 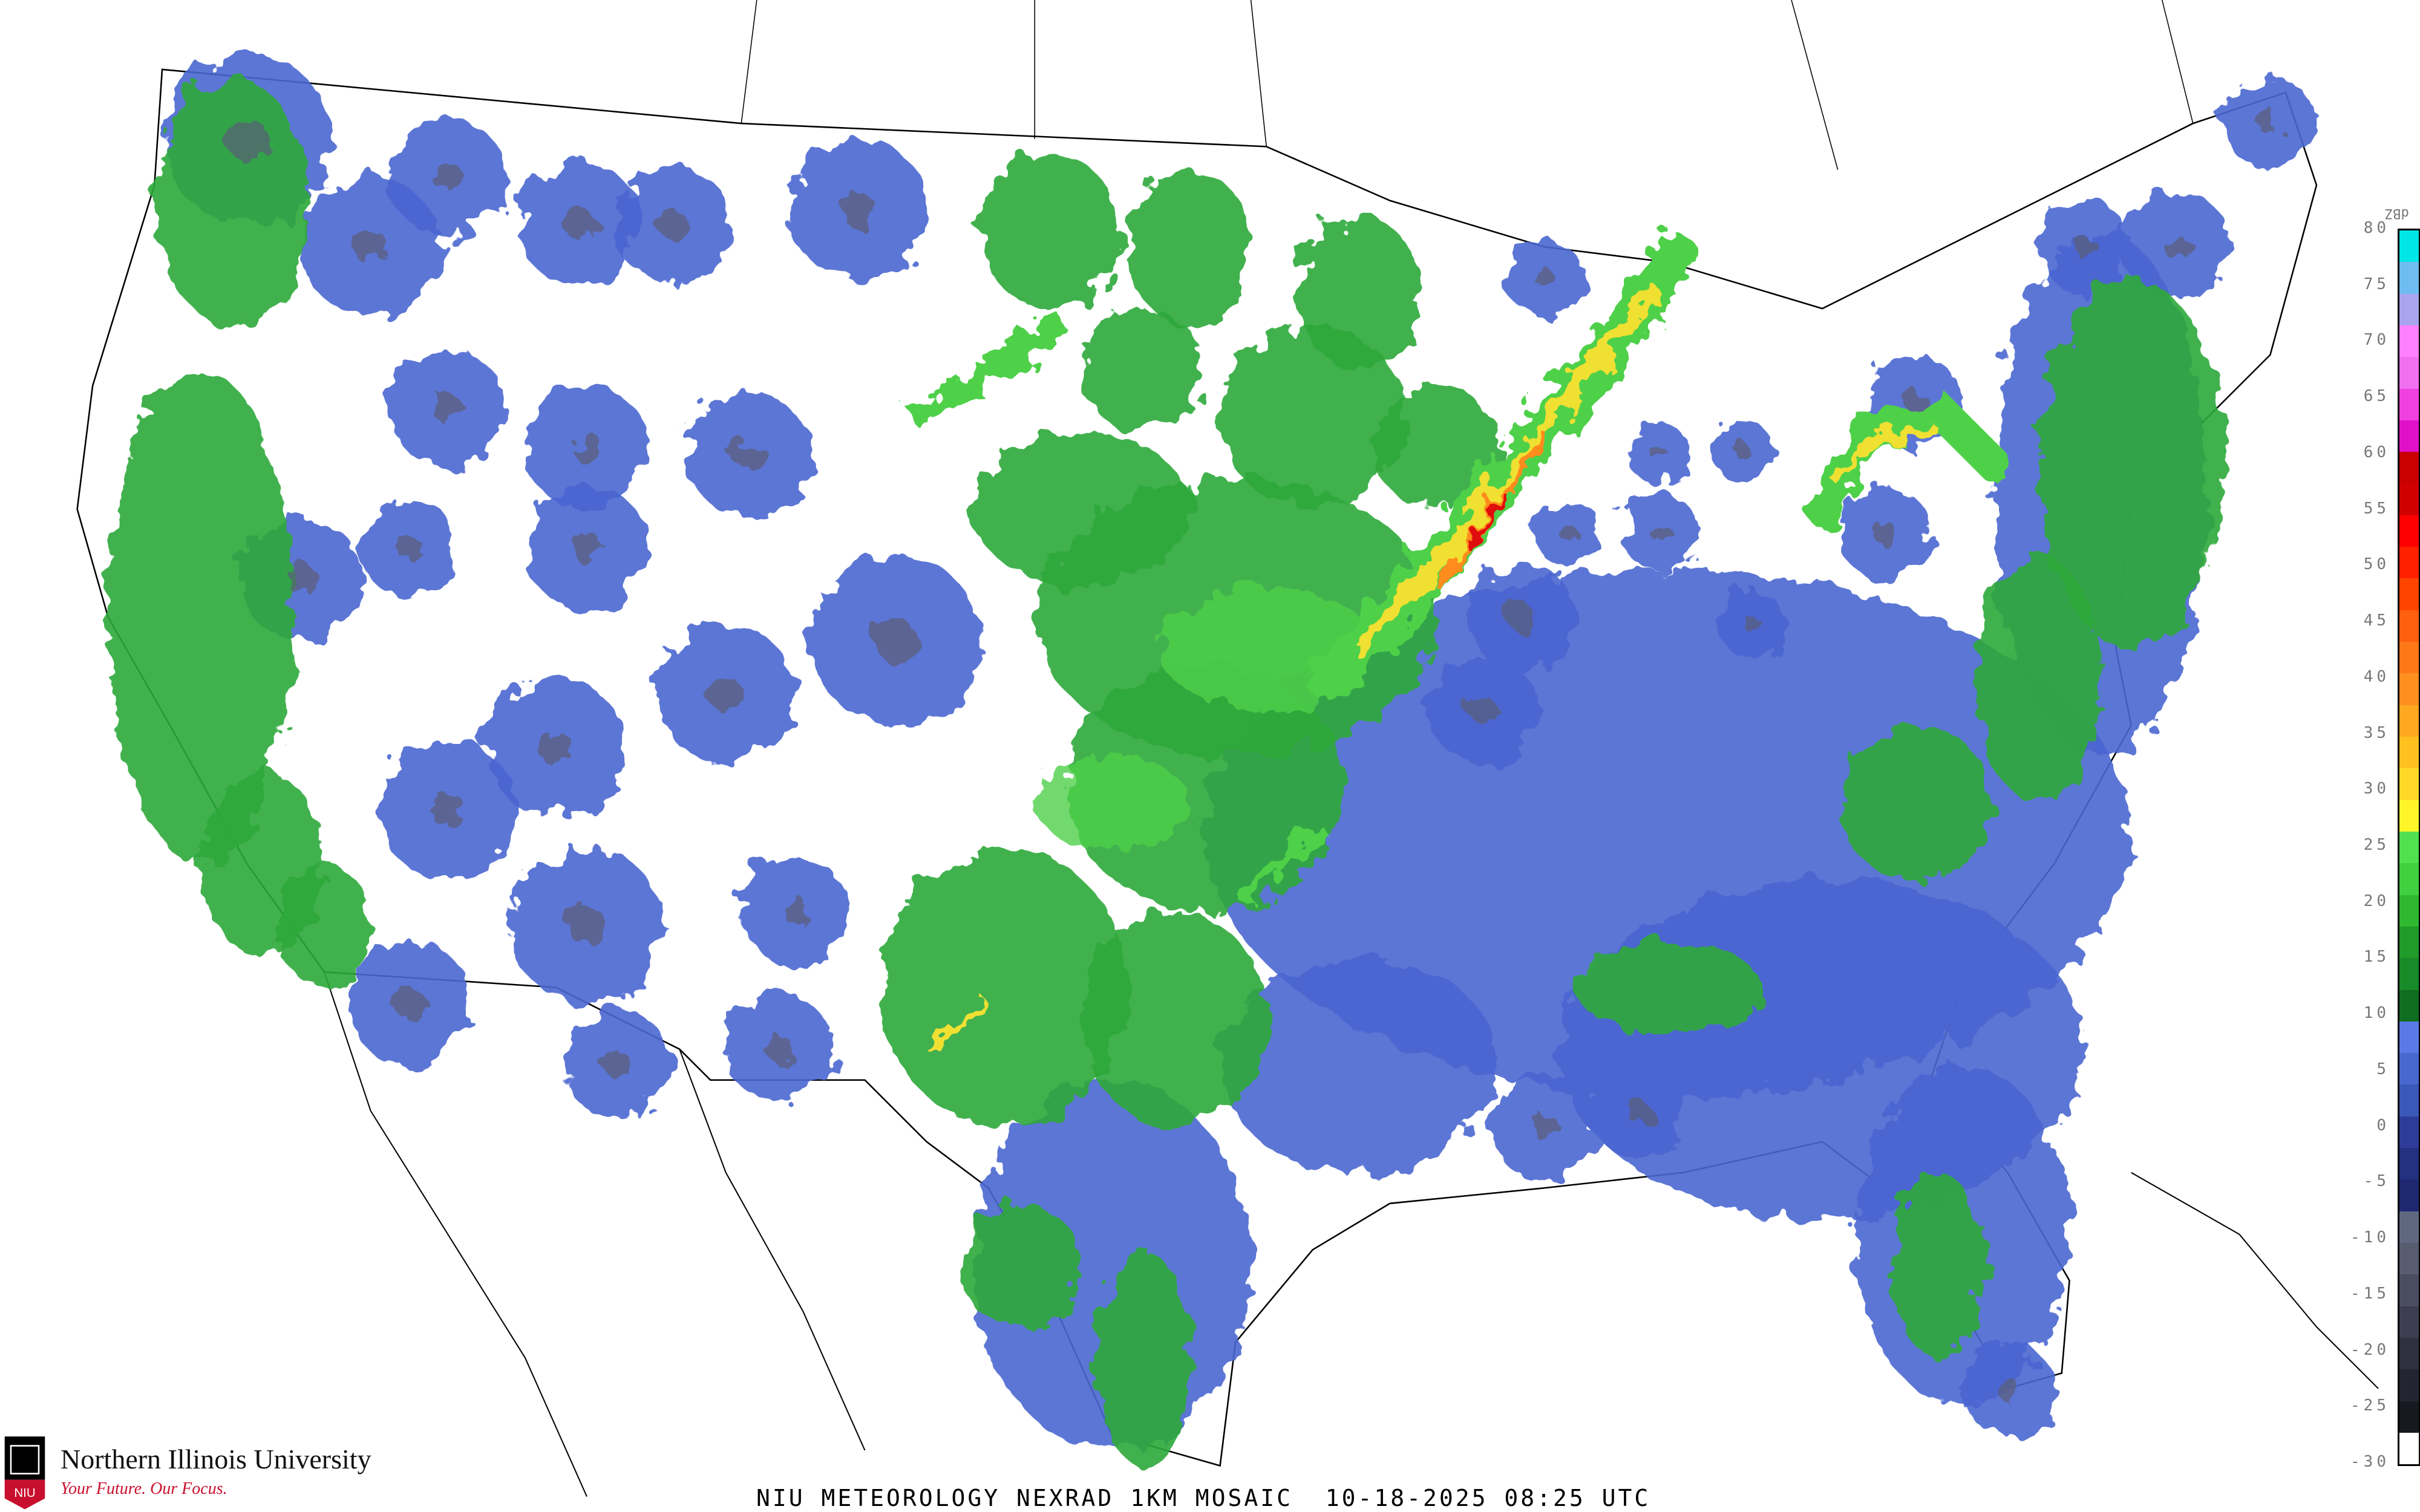 I want to click on niu-shield-icon: NIU, so click(x=24, y=1473).